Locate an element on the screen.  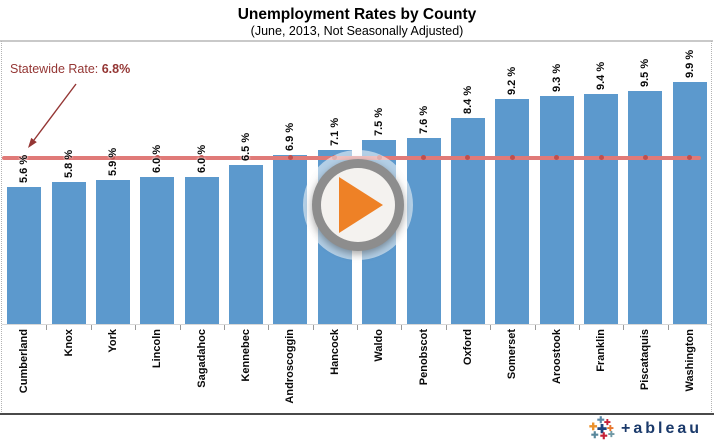
chart-subtitle: (June, 2013, Not Seasonally Adjusted) is located at coordinates (357, 31).